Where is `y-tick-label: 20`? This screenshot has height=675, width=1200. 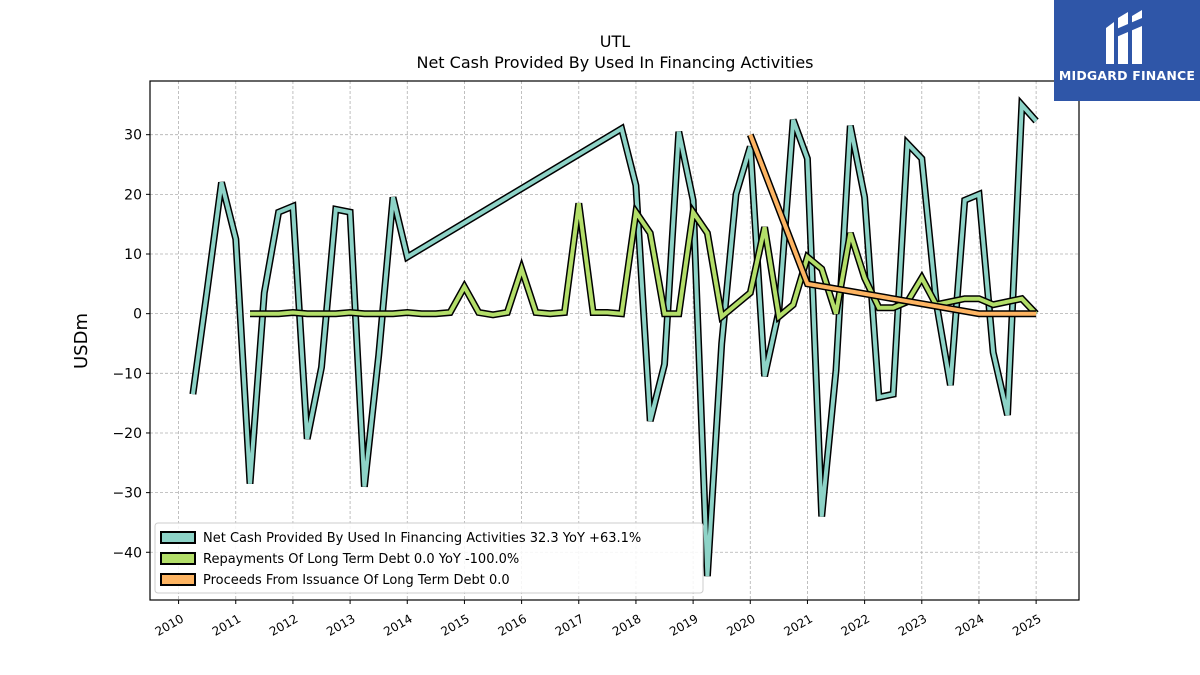
y-tick-label: 20 is located at coordinates (133, 195).